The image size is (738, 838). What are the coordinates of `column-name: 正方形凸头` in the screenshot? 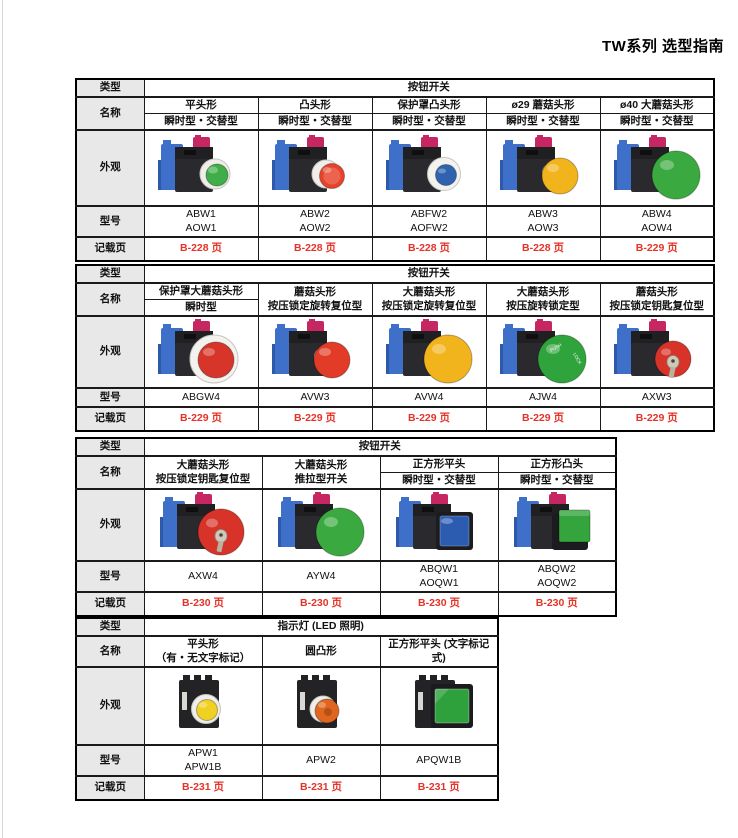 It's located at (557, 464).